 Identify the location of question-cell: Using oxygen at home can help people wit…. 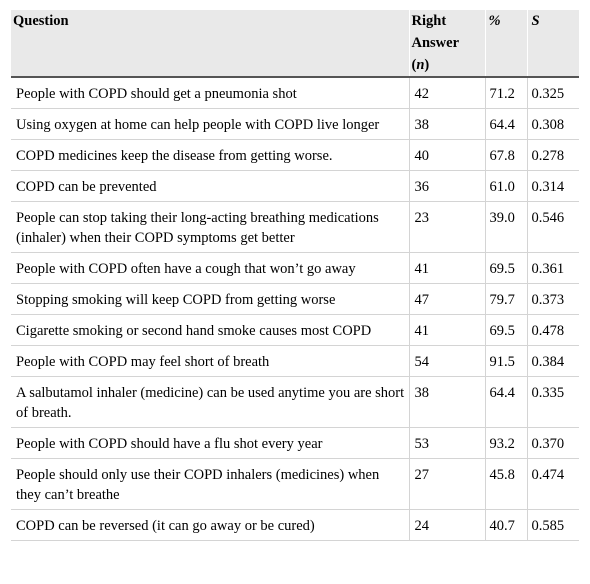
(210, 124).